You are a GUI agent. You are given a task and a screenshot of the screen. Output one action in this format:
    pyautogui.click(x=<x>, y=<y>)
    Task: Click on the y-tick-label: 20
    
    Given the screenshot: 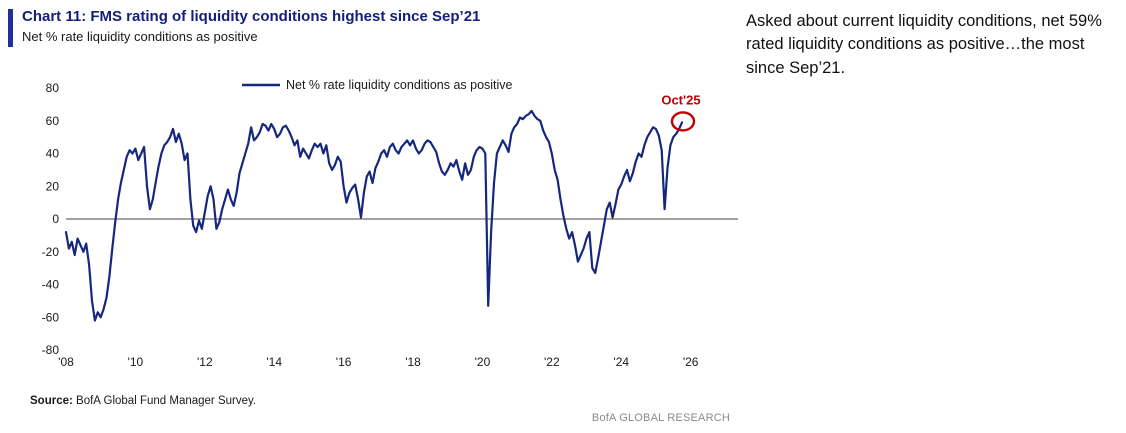 What is the action you would take?
    pyautogui.click(x=53, y=186)
    